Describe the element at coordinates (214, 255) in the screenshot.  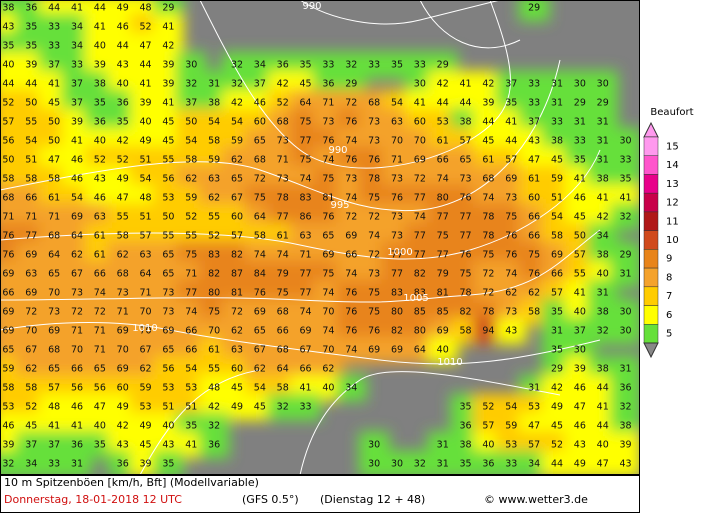
I see `grid-value: 83` at that location.